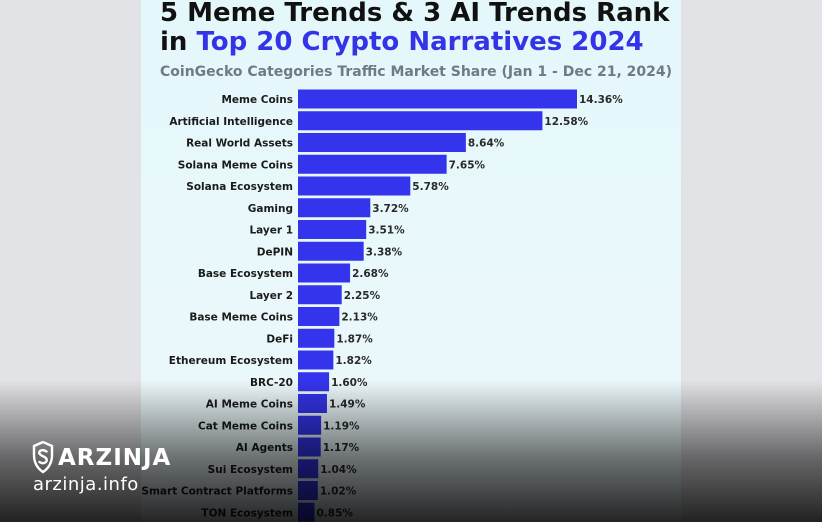  Describe the element at coordinates (312, 403) in the screenshot. I see `bar-ai-meme-coins` at that location.